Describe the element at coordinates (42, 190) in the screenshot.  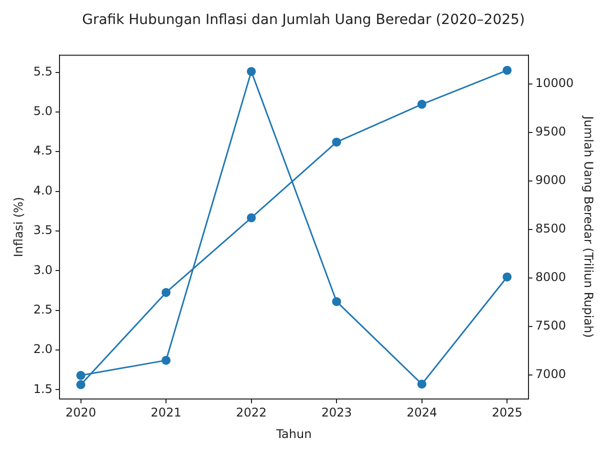
I see `y-tick-label: 4.0` at that location.